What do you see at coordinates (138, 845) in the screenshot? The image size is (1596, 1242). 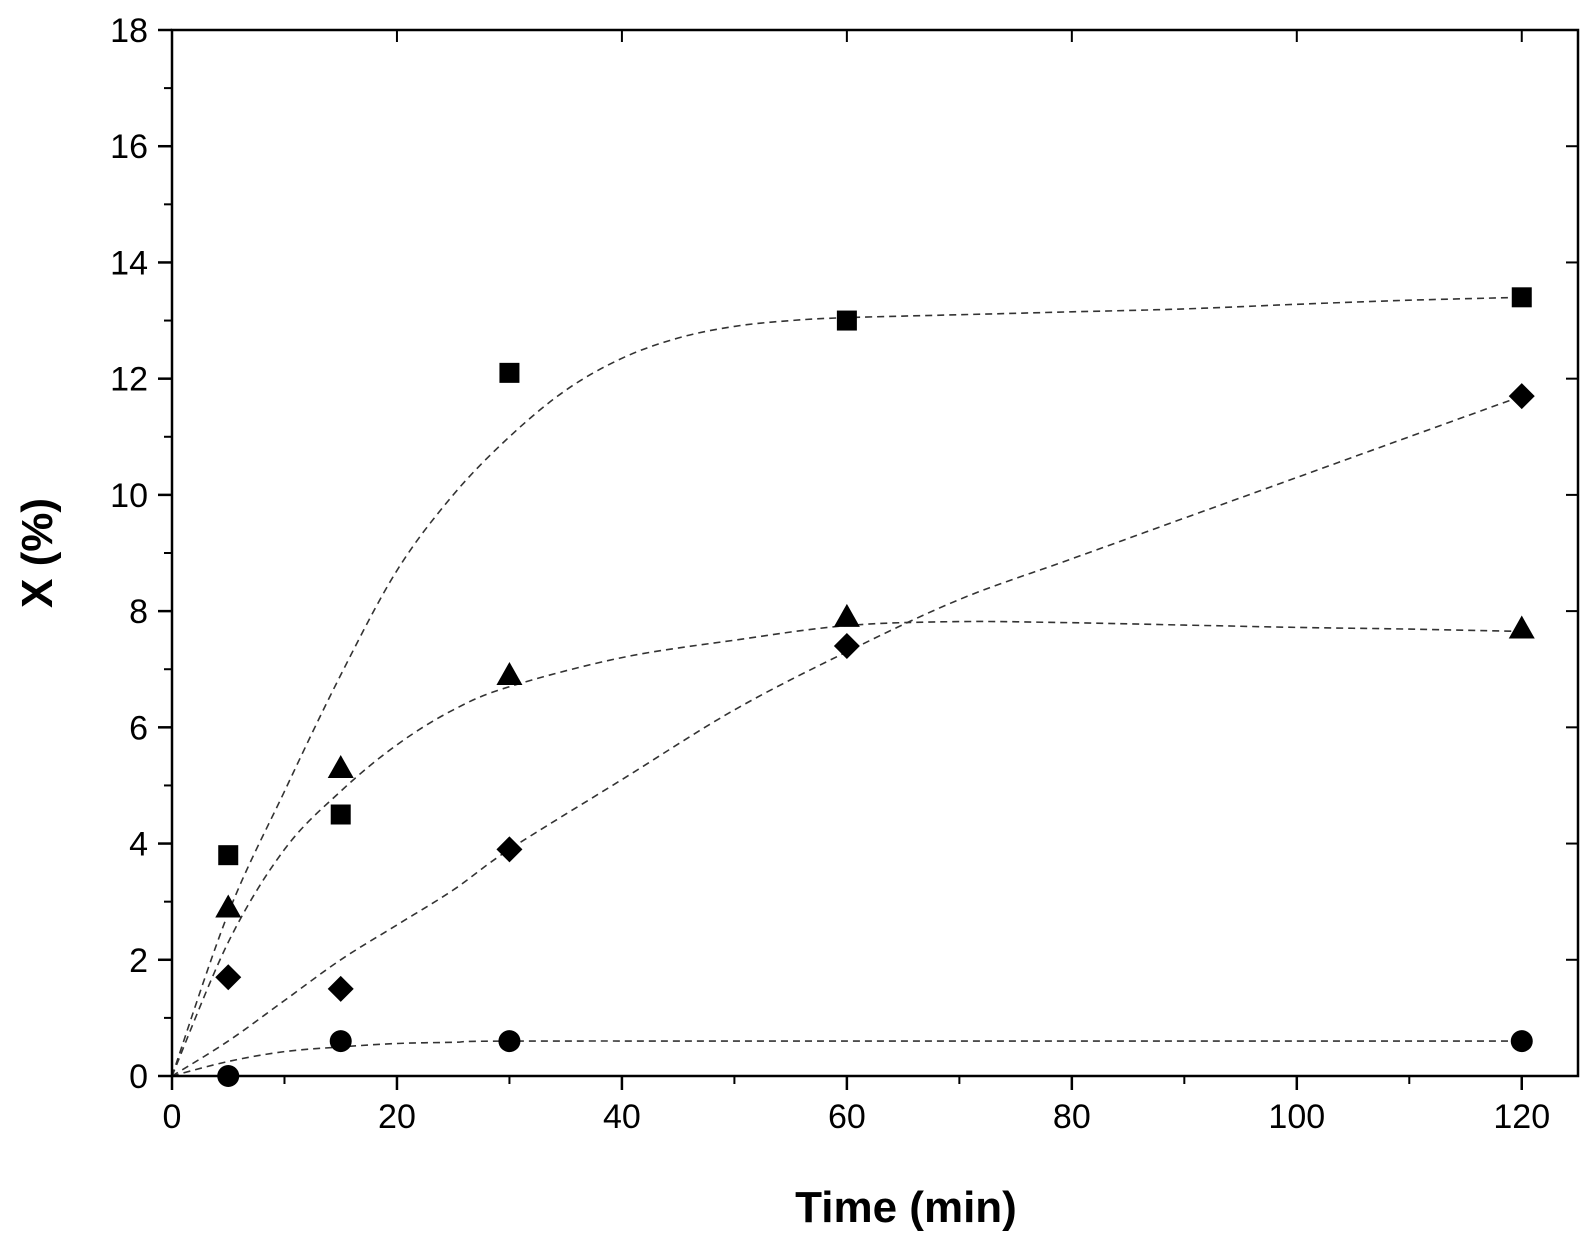 I see `y-tick-label: 4` at bounding box center [138, 845].